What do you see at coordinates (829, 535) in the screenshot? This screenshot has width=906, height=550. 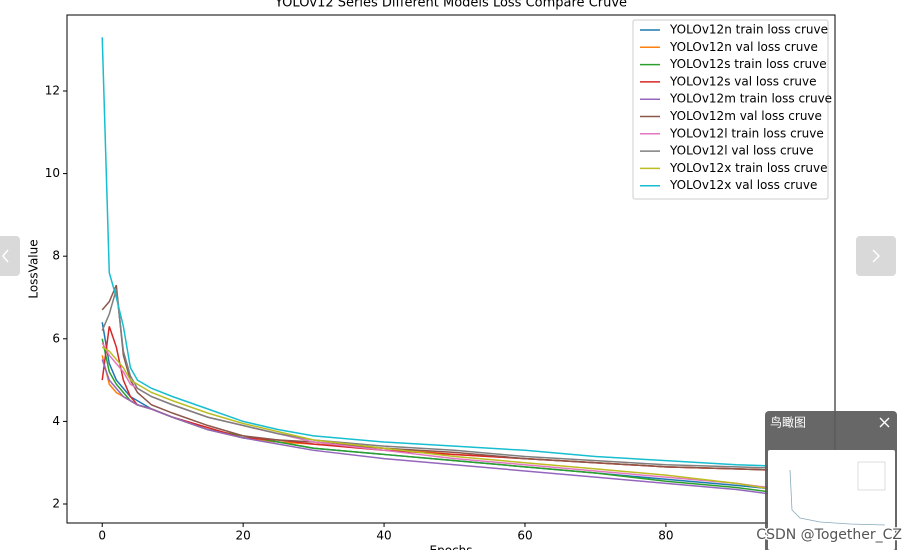 I see `watermark: CSDN @Together_CZ` at bounding box center [829, 535].